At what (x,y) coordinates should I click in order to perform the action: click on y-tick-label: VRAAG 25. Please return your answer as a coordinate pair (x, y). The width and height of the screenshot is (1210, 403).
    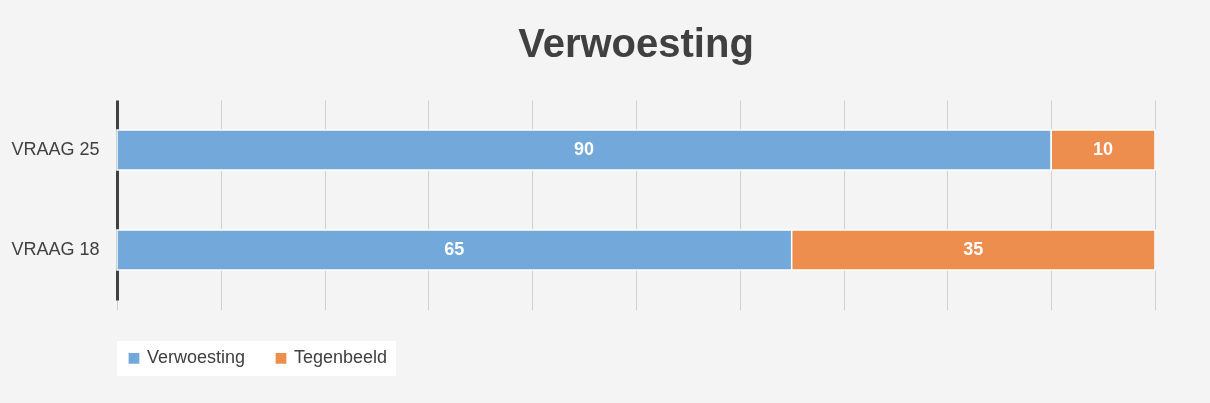
    Looking at the image, I should click on (55, 149).